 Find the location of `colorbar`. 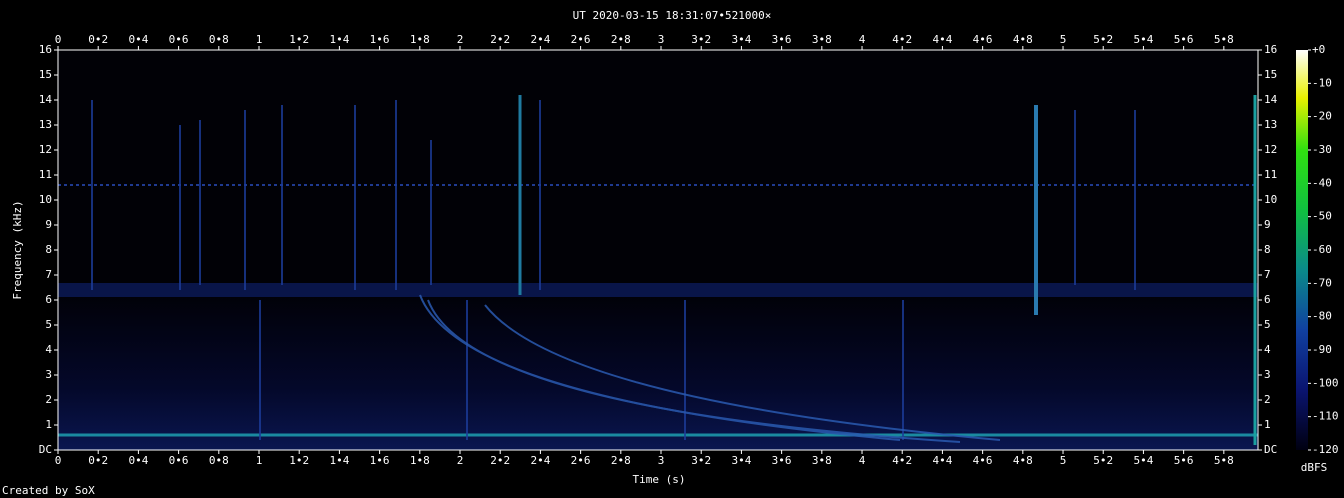

colorbar is located at coordinates (1302, 250).